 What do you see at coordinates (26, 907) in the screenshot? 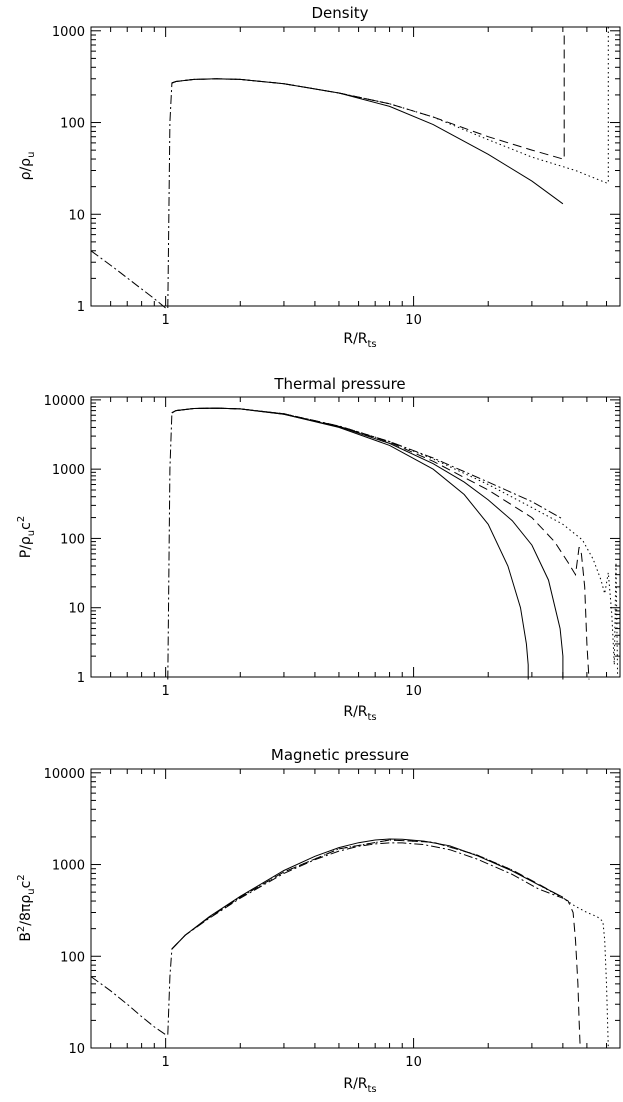
I see `y-axis-label: B2/8πρuc2` at bounding box center [26, 907].